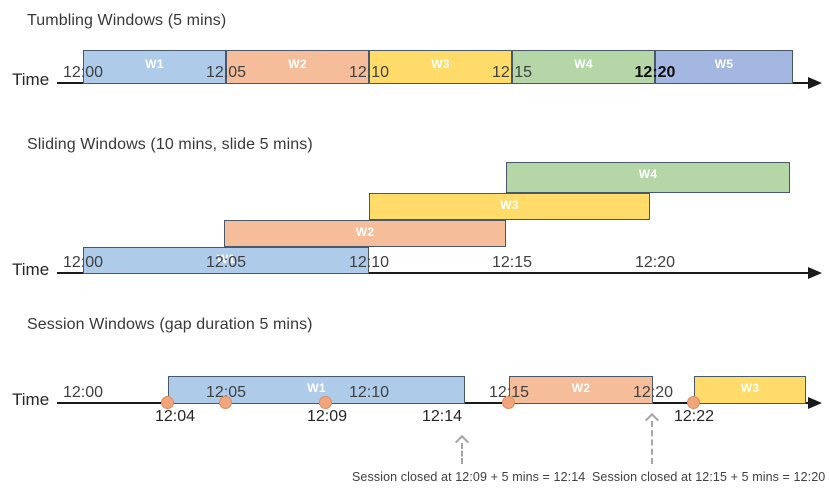 This screenshot has height=498, width=829. Describe the element at coordinates (327, 416) in the screenshot. I see `event-time-label: 12:09` at that location.